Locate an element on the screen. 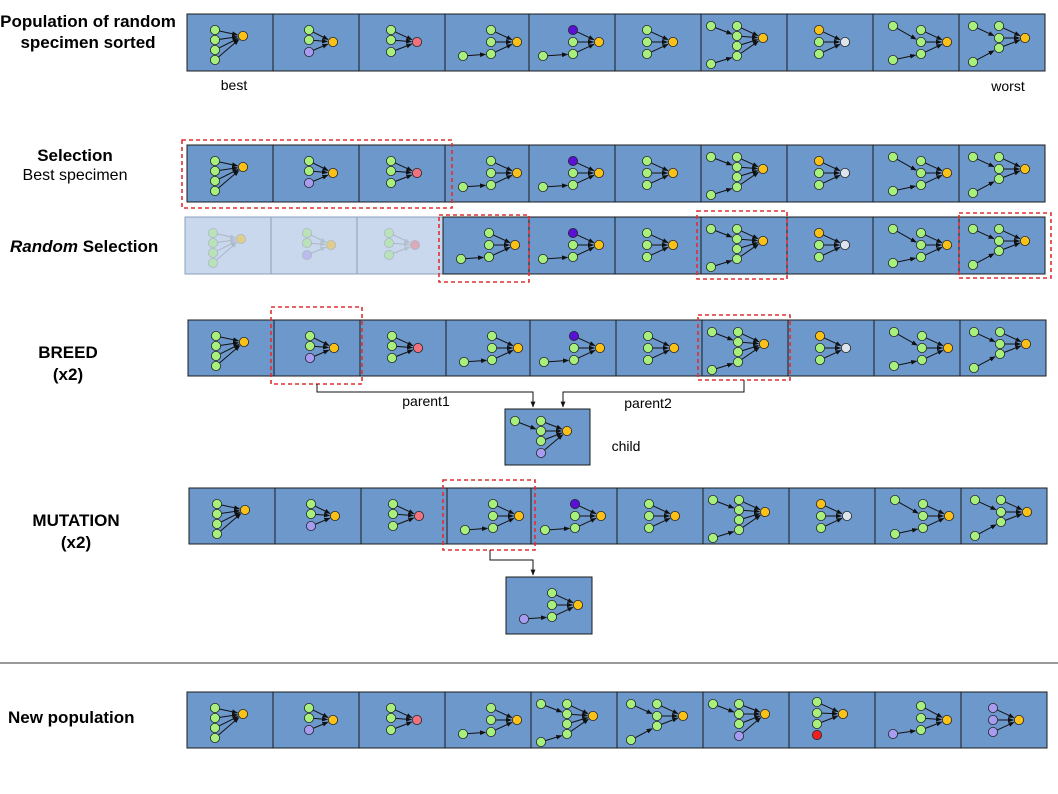 The image size is (1058, 794). random-selection-title: Random Selection is located at coordinates (98, 246).